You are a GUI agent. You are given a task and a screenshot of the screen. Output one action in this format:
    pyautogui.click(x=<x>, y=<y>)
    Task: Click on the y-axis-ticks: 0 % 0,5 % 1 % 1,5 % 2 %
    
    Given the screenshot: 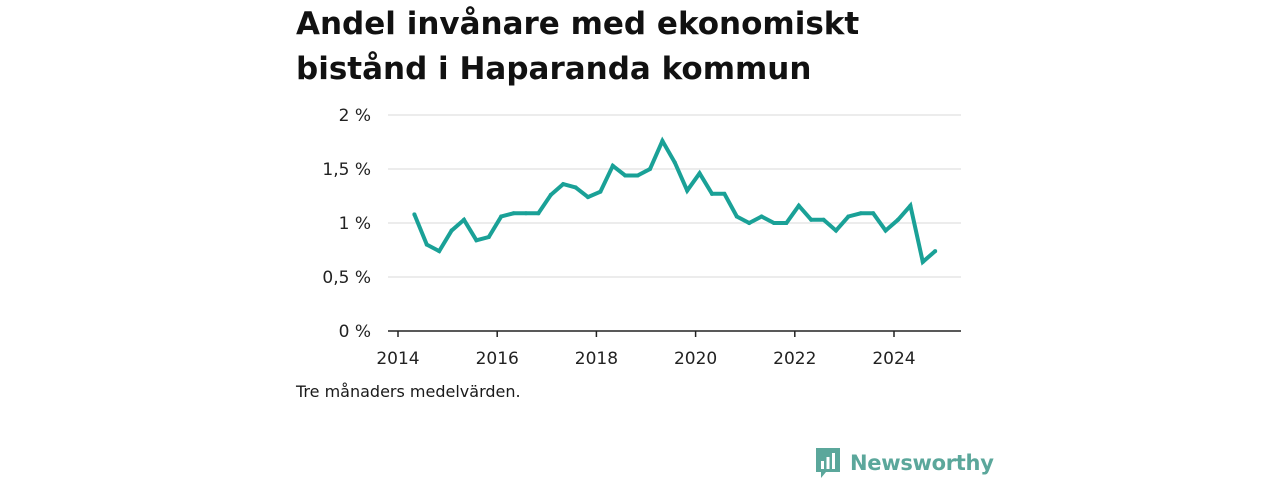 What is the action you would take?
    pyautogui.click(x=346, y=224)
    